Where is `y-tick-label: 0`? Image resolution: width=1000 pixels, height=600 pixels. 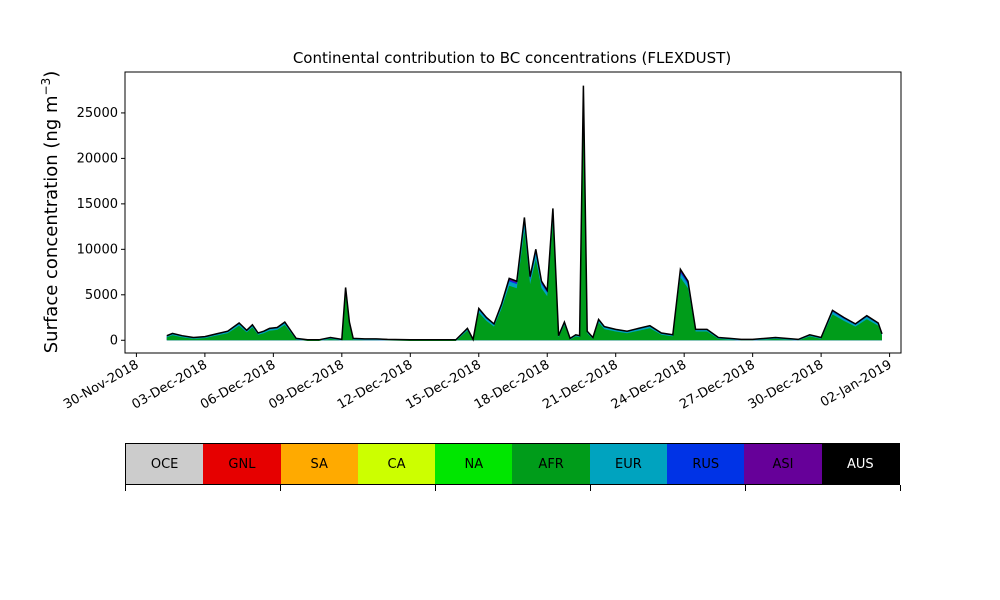
y-tick-label: 0 is located at coordinates (114, 340).